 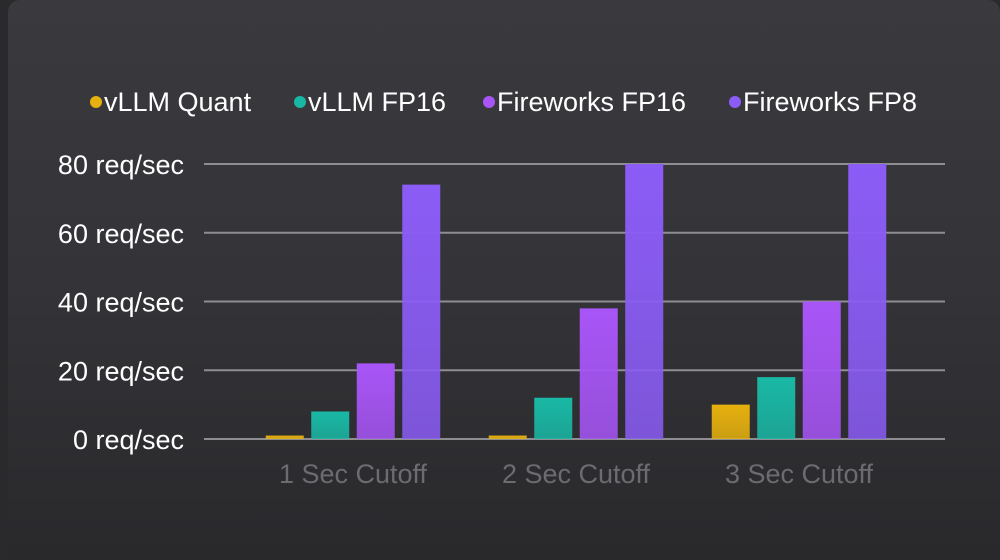 I want to click on y-tick-label-40: 40 req/sec, so click(x=121, y=303).